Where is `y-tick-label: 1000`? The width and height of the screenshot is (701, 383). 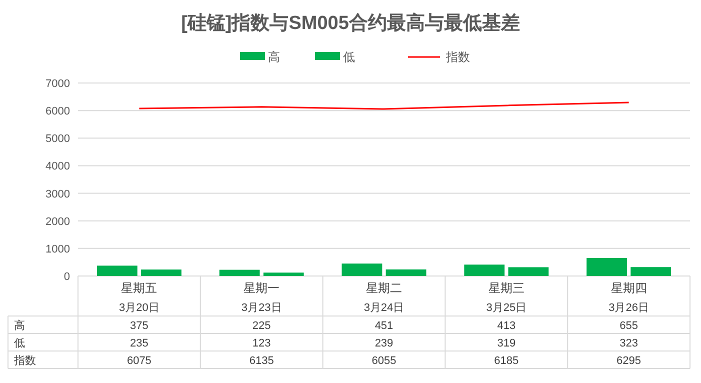
y-tick-label: 1000 is located at coordinates (58, 249).